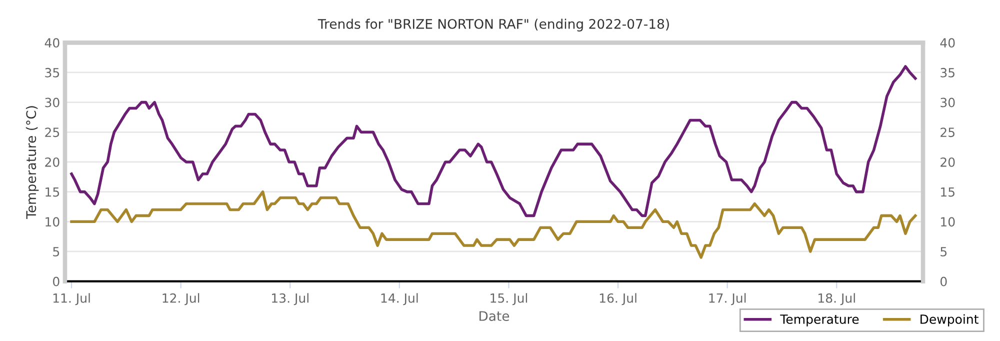  What do you see at coordinates (727, 299) in the screenshot?
I see `x-tick-label: 17. Jul` at bounding box center [727, 299].